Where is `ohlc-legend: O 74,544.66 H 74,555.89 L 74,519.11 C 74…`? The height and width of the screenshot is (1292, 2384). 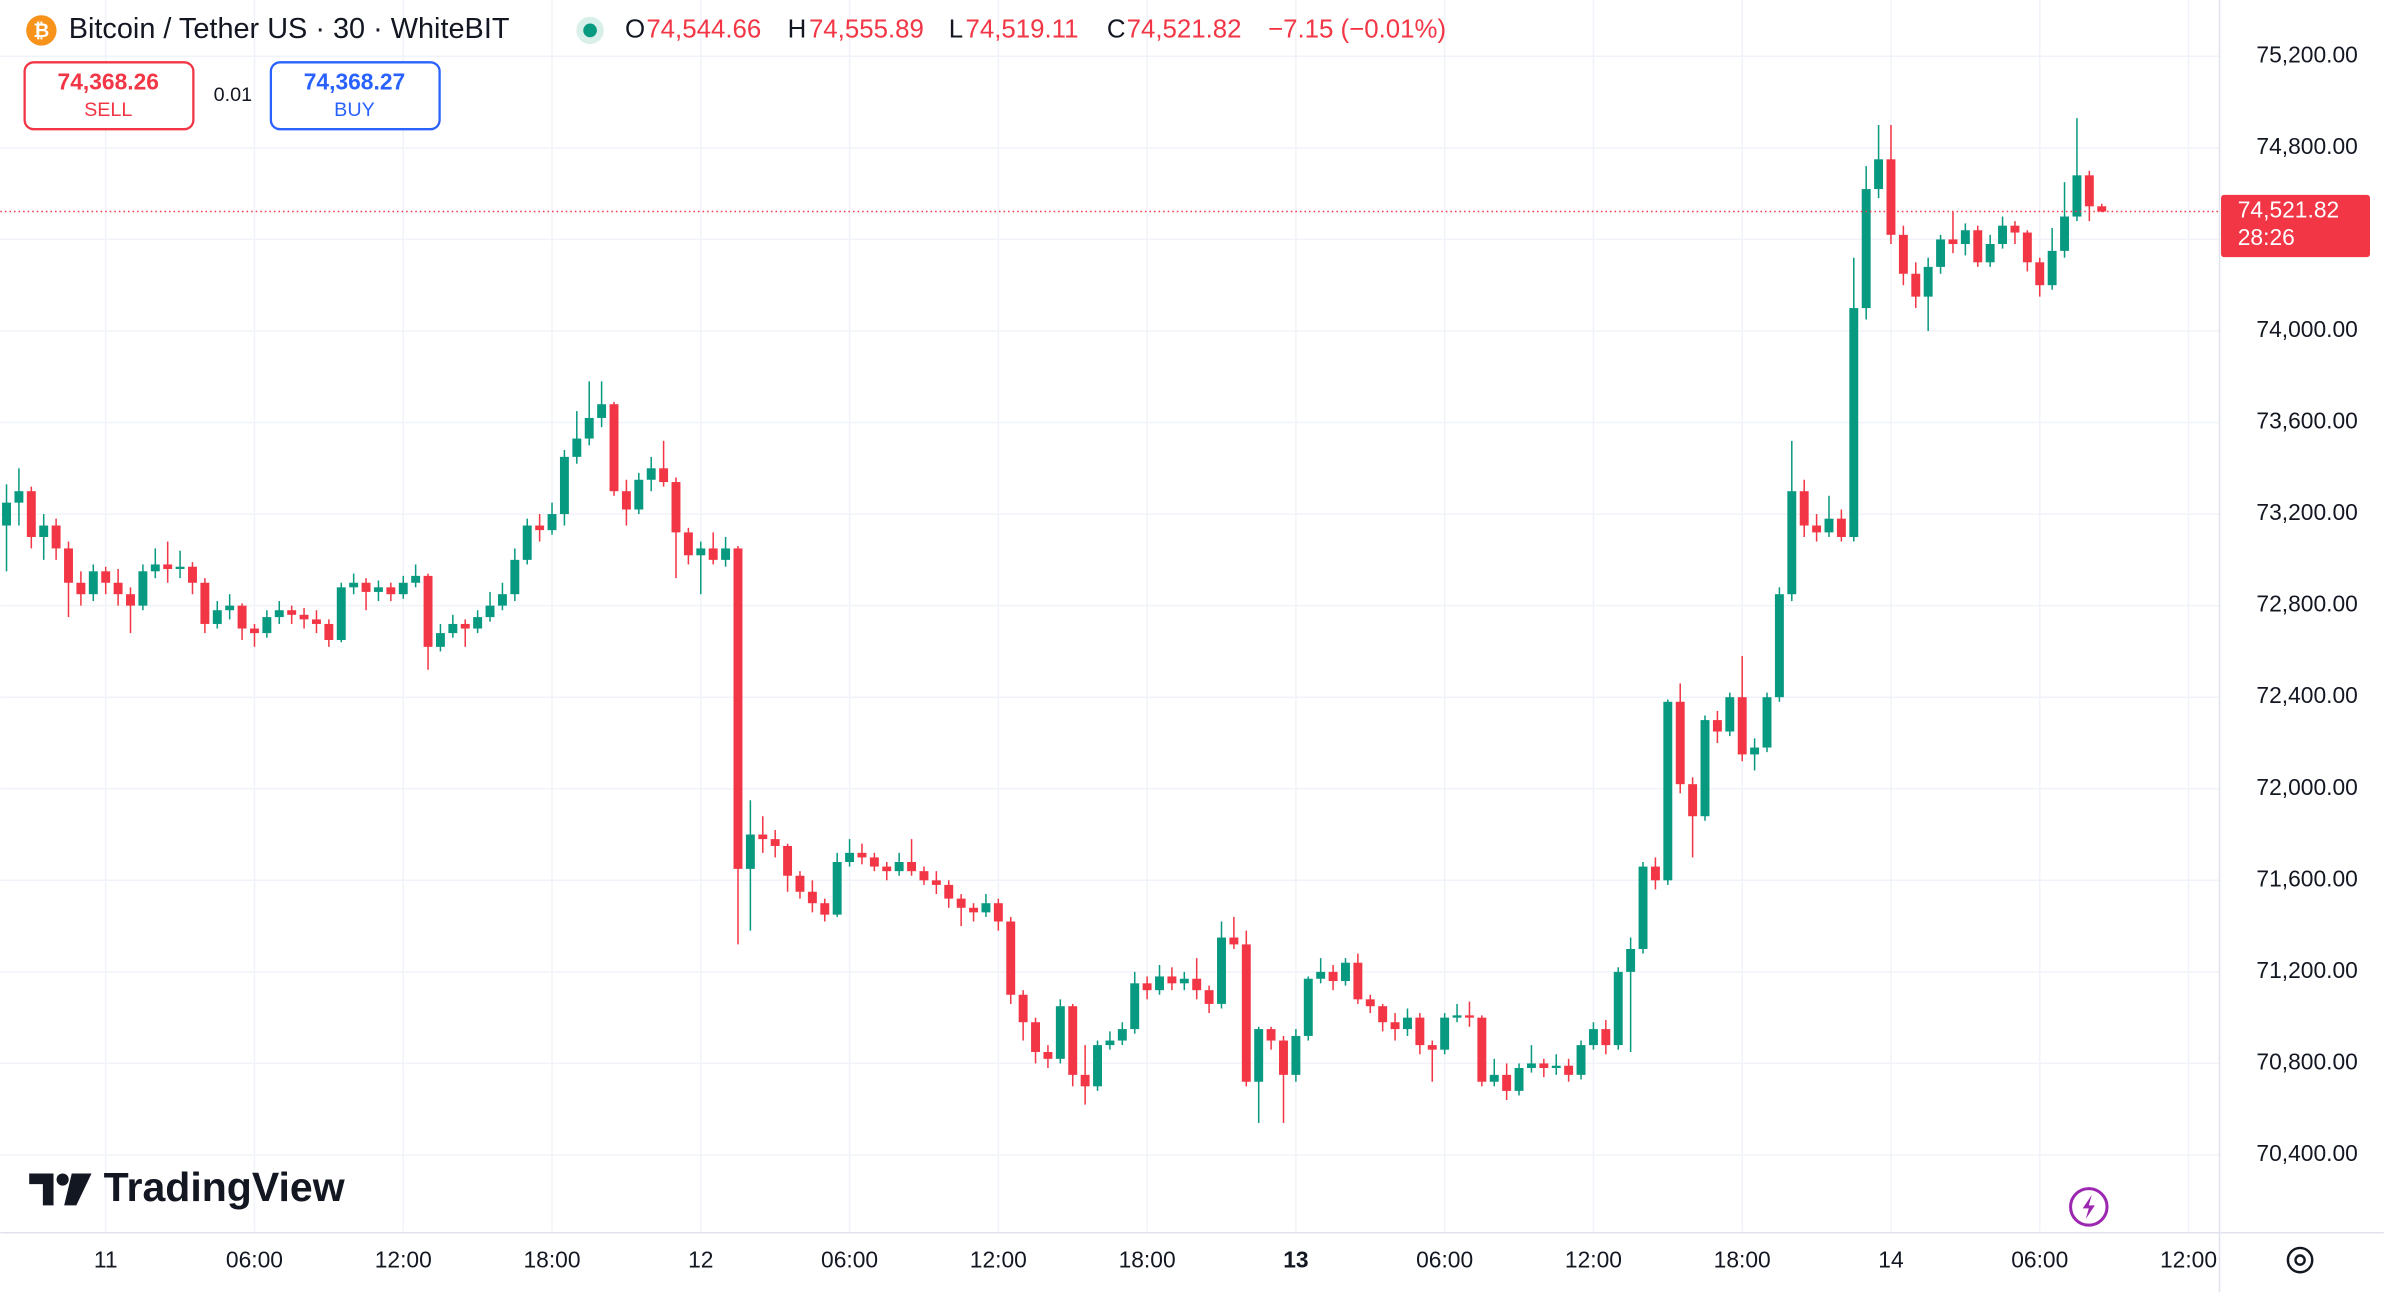
ohlc-legend: O 74,544.66 H 74,555.89 L 74,519.11 C 74… is located at coordinates (1035, 29).